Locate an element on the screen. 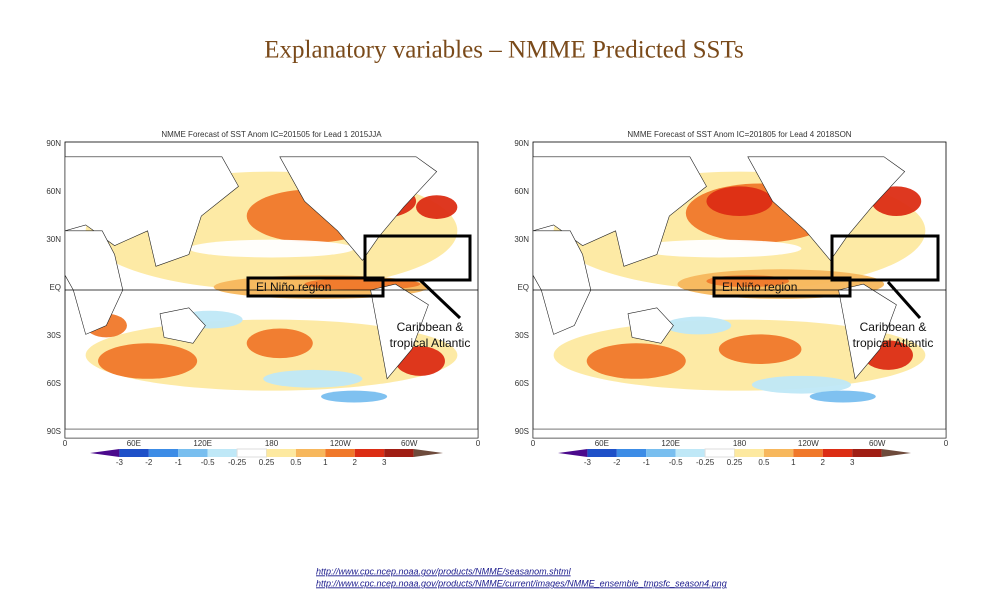  pointer is located at coordinates (904, 300).